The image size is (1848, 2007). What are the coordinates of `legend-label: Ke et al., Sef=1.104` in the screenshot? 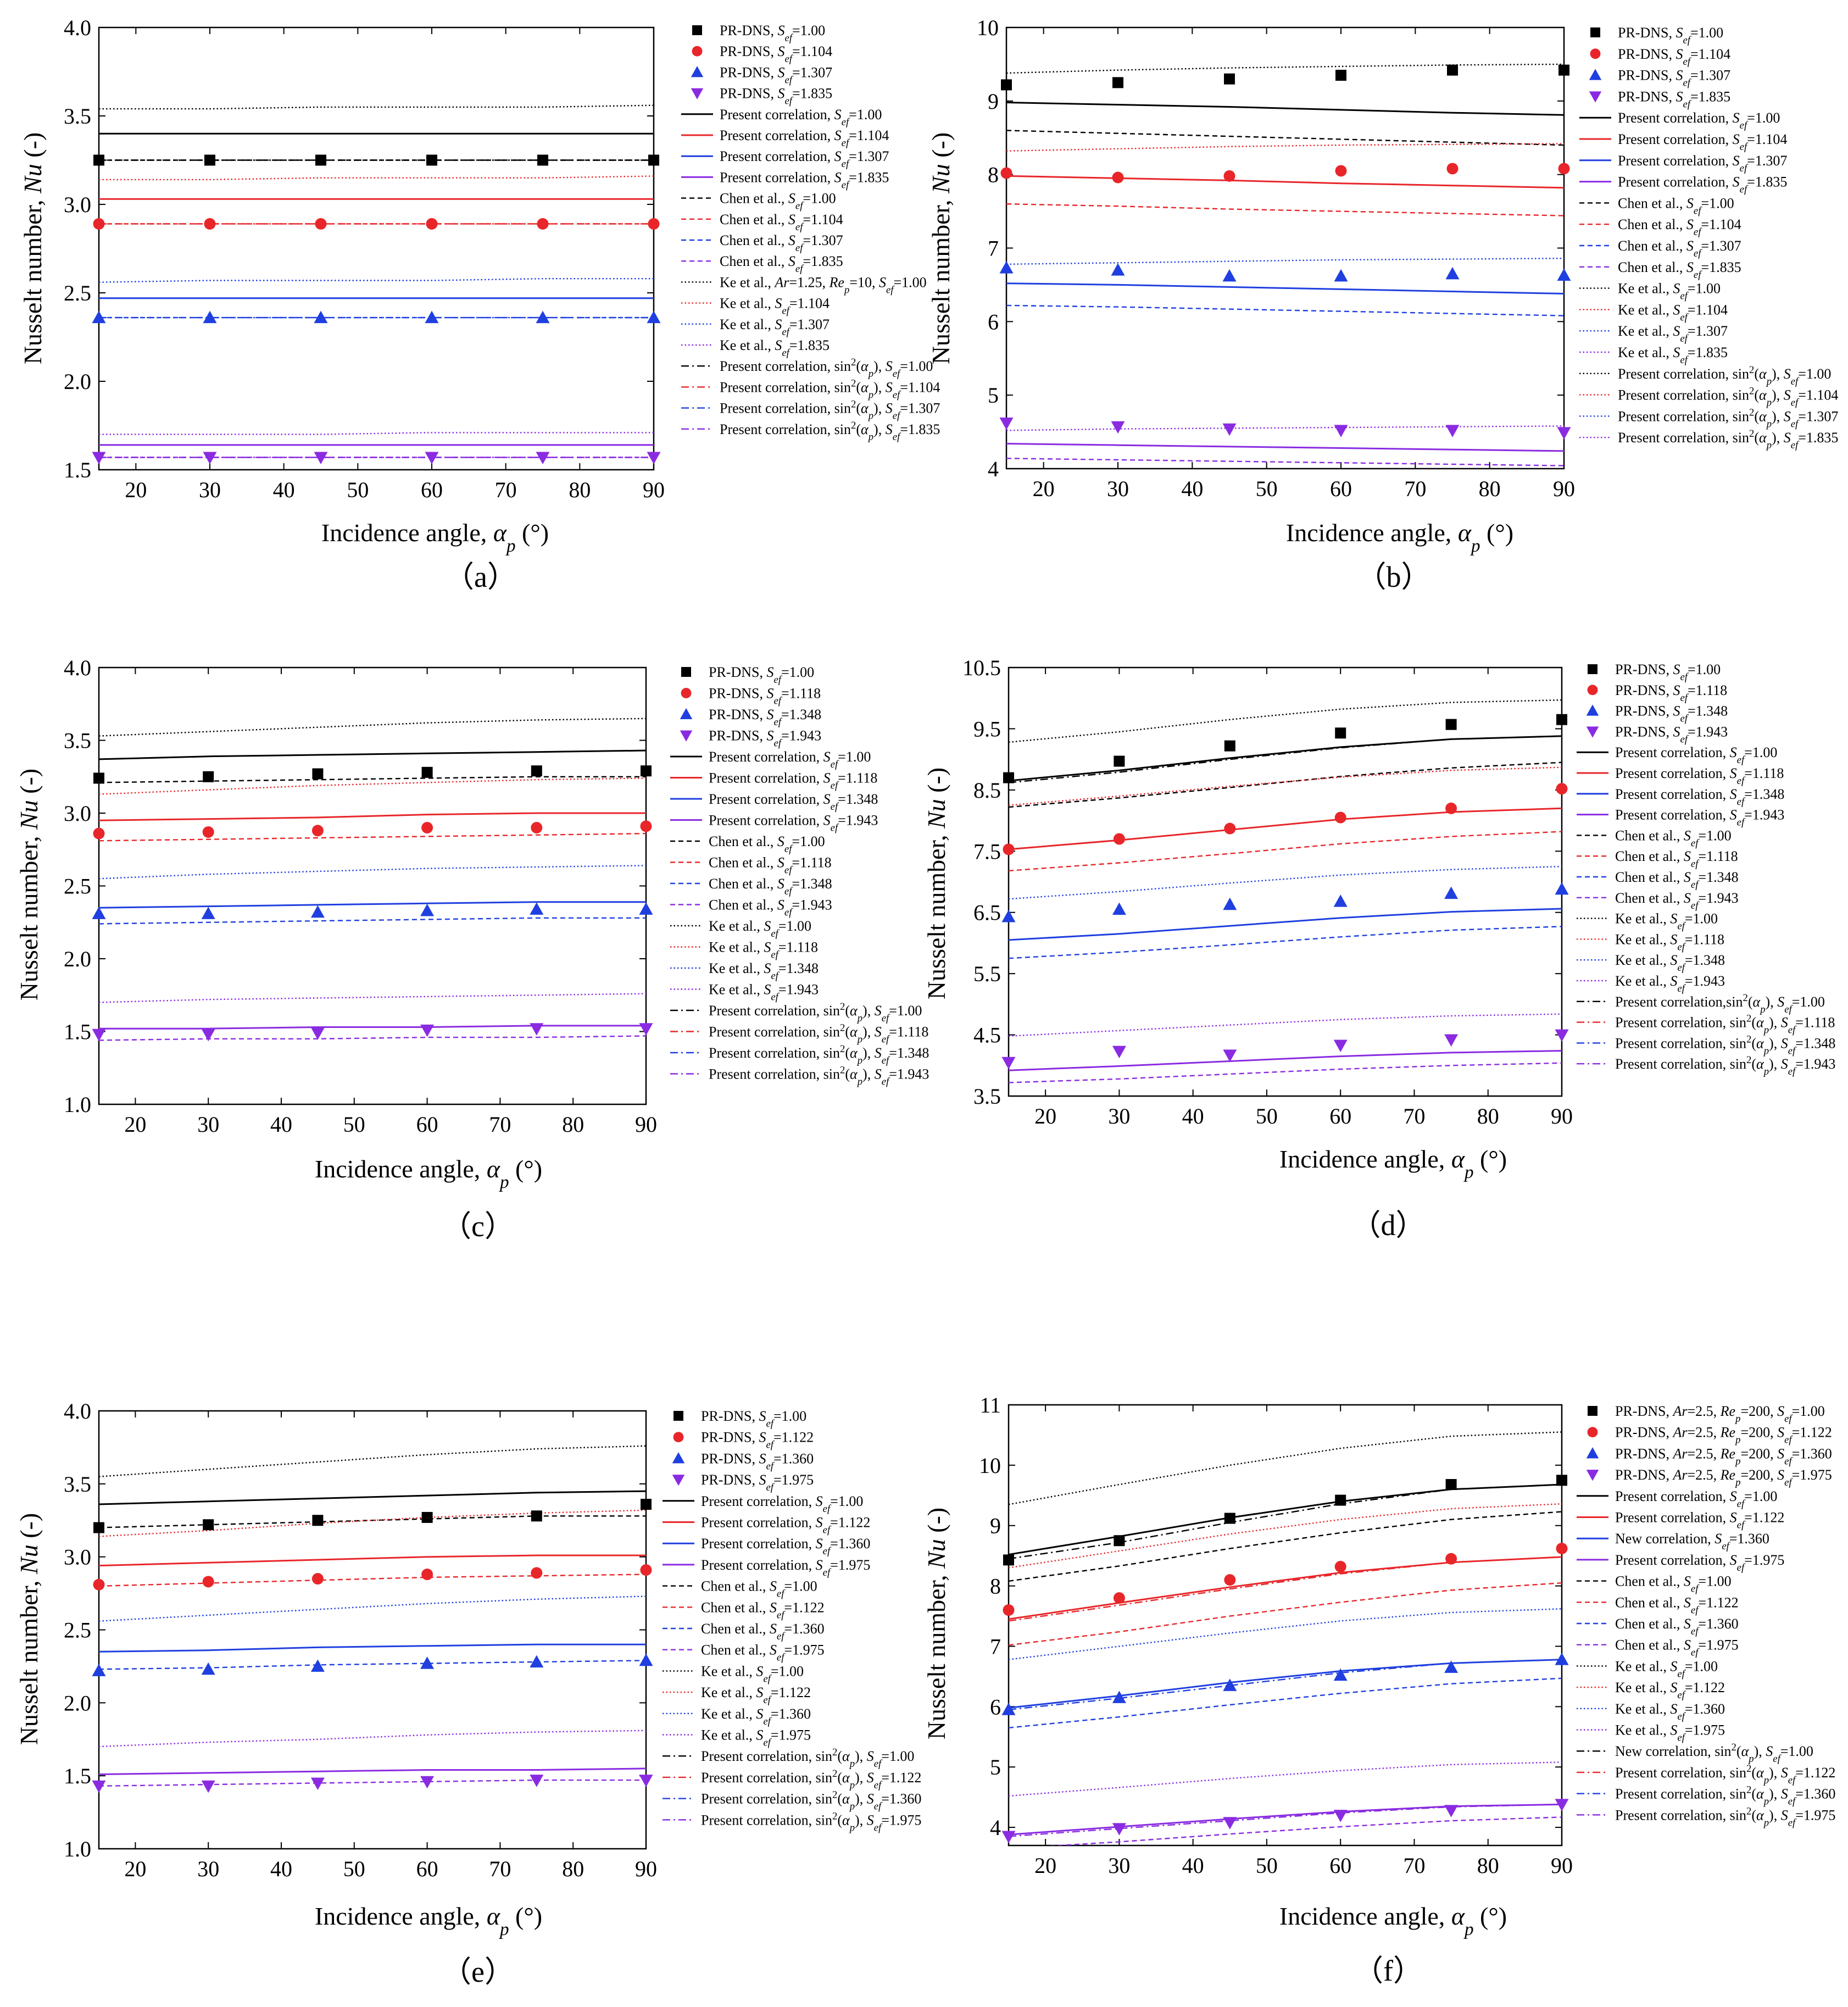 It's located at (775, 306).